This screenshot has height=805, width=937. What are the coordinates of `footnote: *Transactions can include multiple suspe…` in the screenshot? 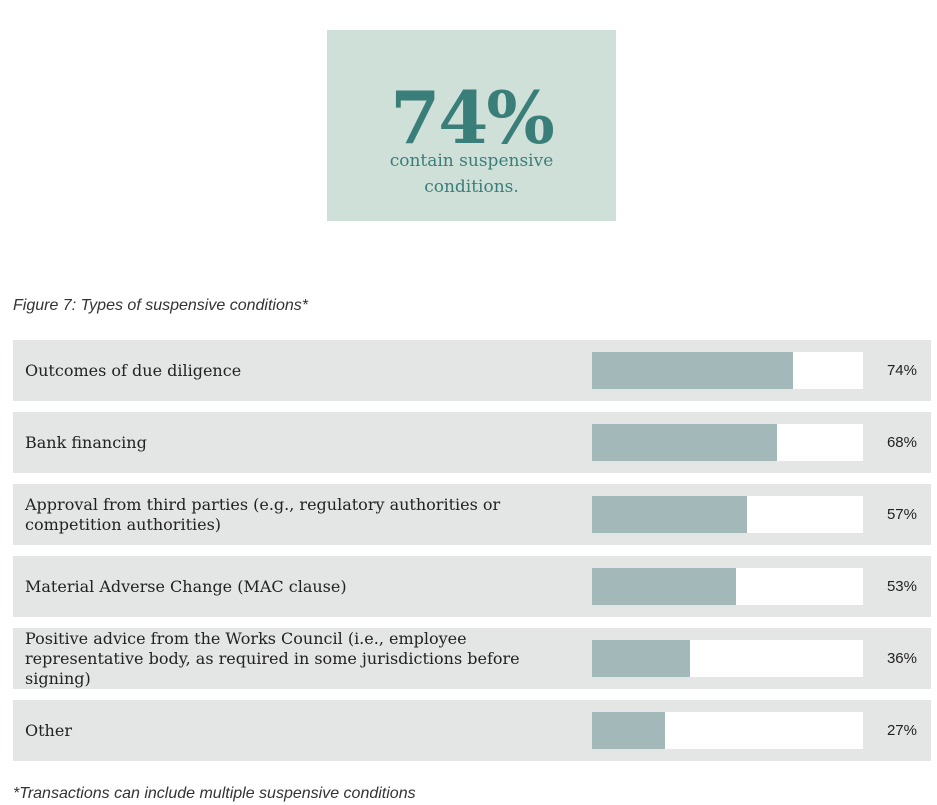 It's located at (214, 793).